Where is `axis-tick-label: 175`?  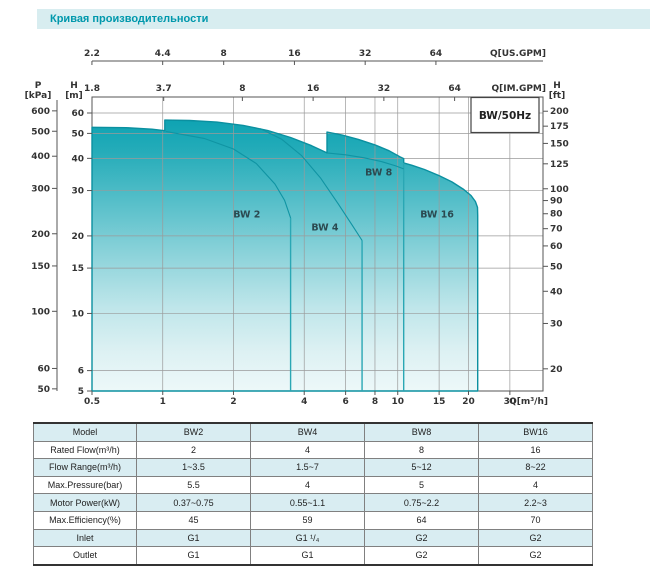 axis-tick-label: 175 is located at coordinates (559, 127).